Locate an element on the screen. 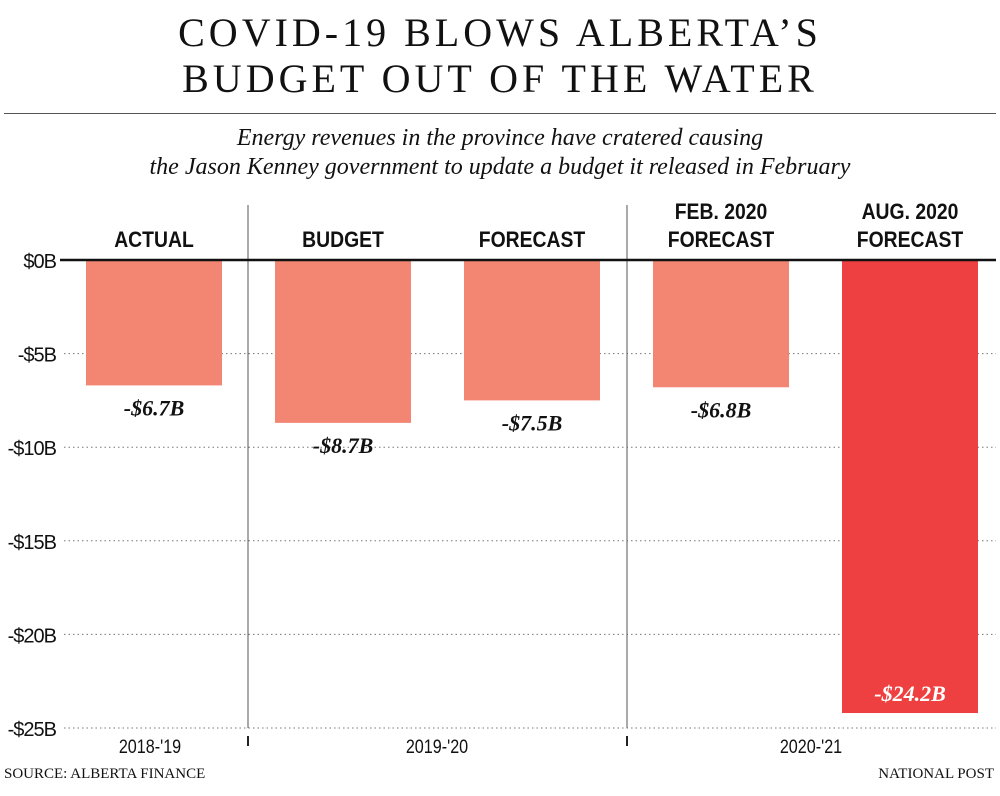 Image resolution: width=1000 pixels, height=796 pixels. x-group-label: 2019-'20 is located at coordinates (437, 747).